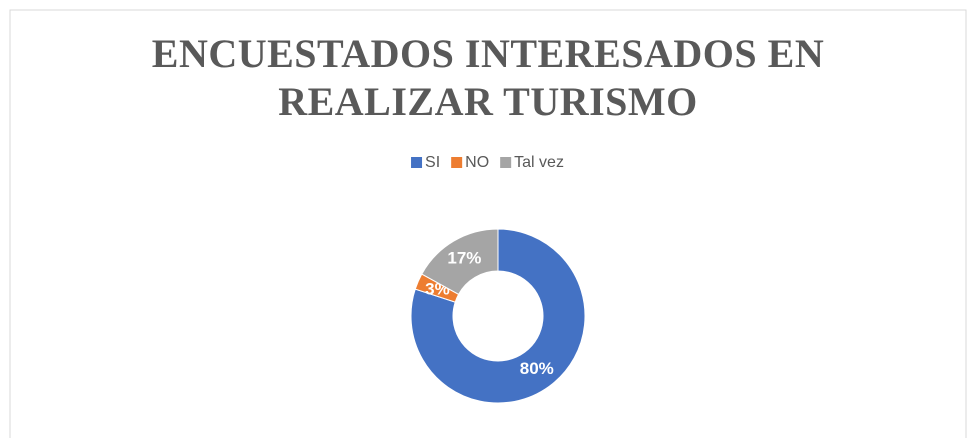 This screenshot has height=438, width=976. I want to click on legend-label: SI, so click(432, 162).